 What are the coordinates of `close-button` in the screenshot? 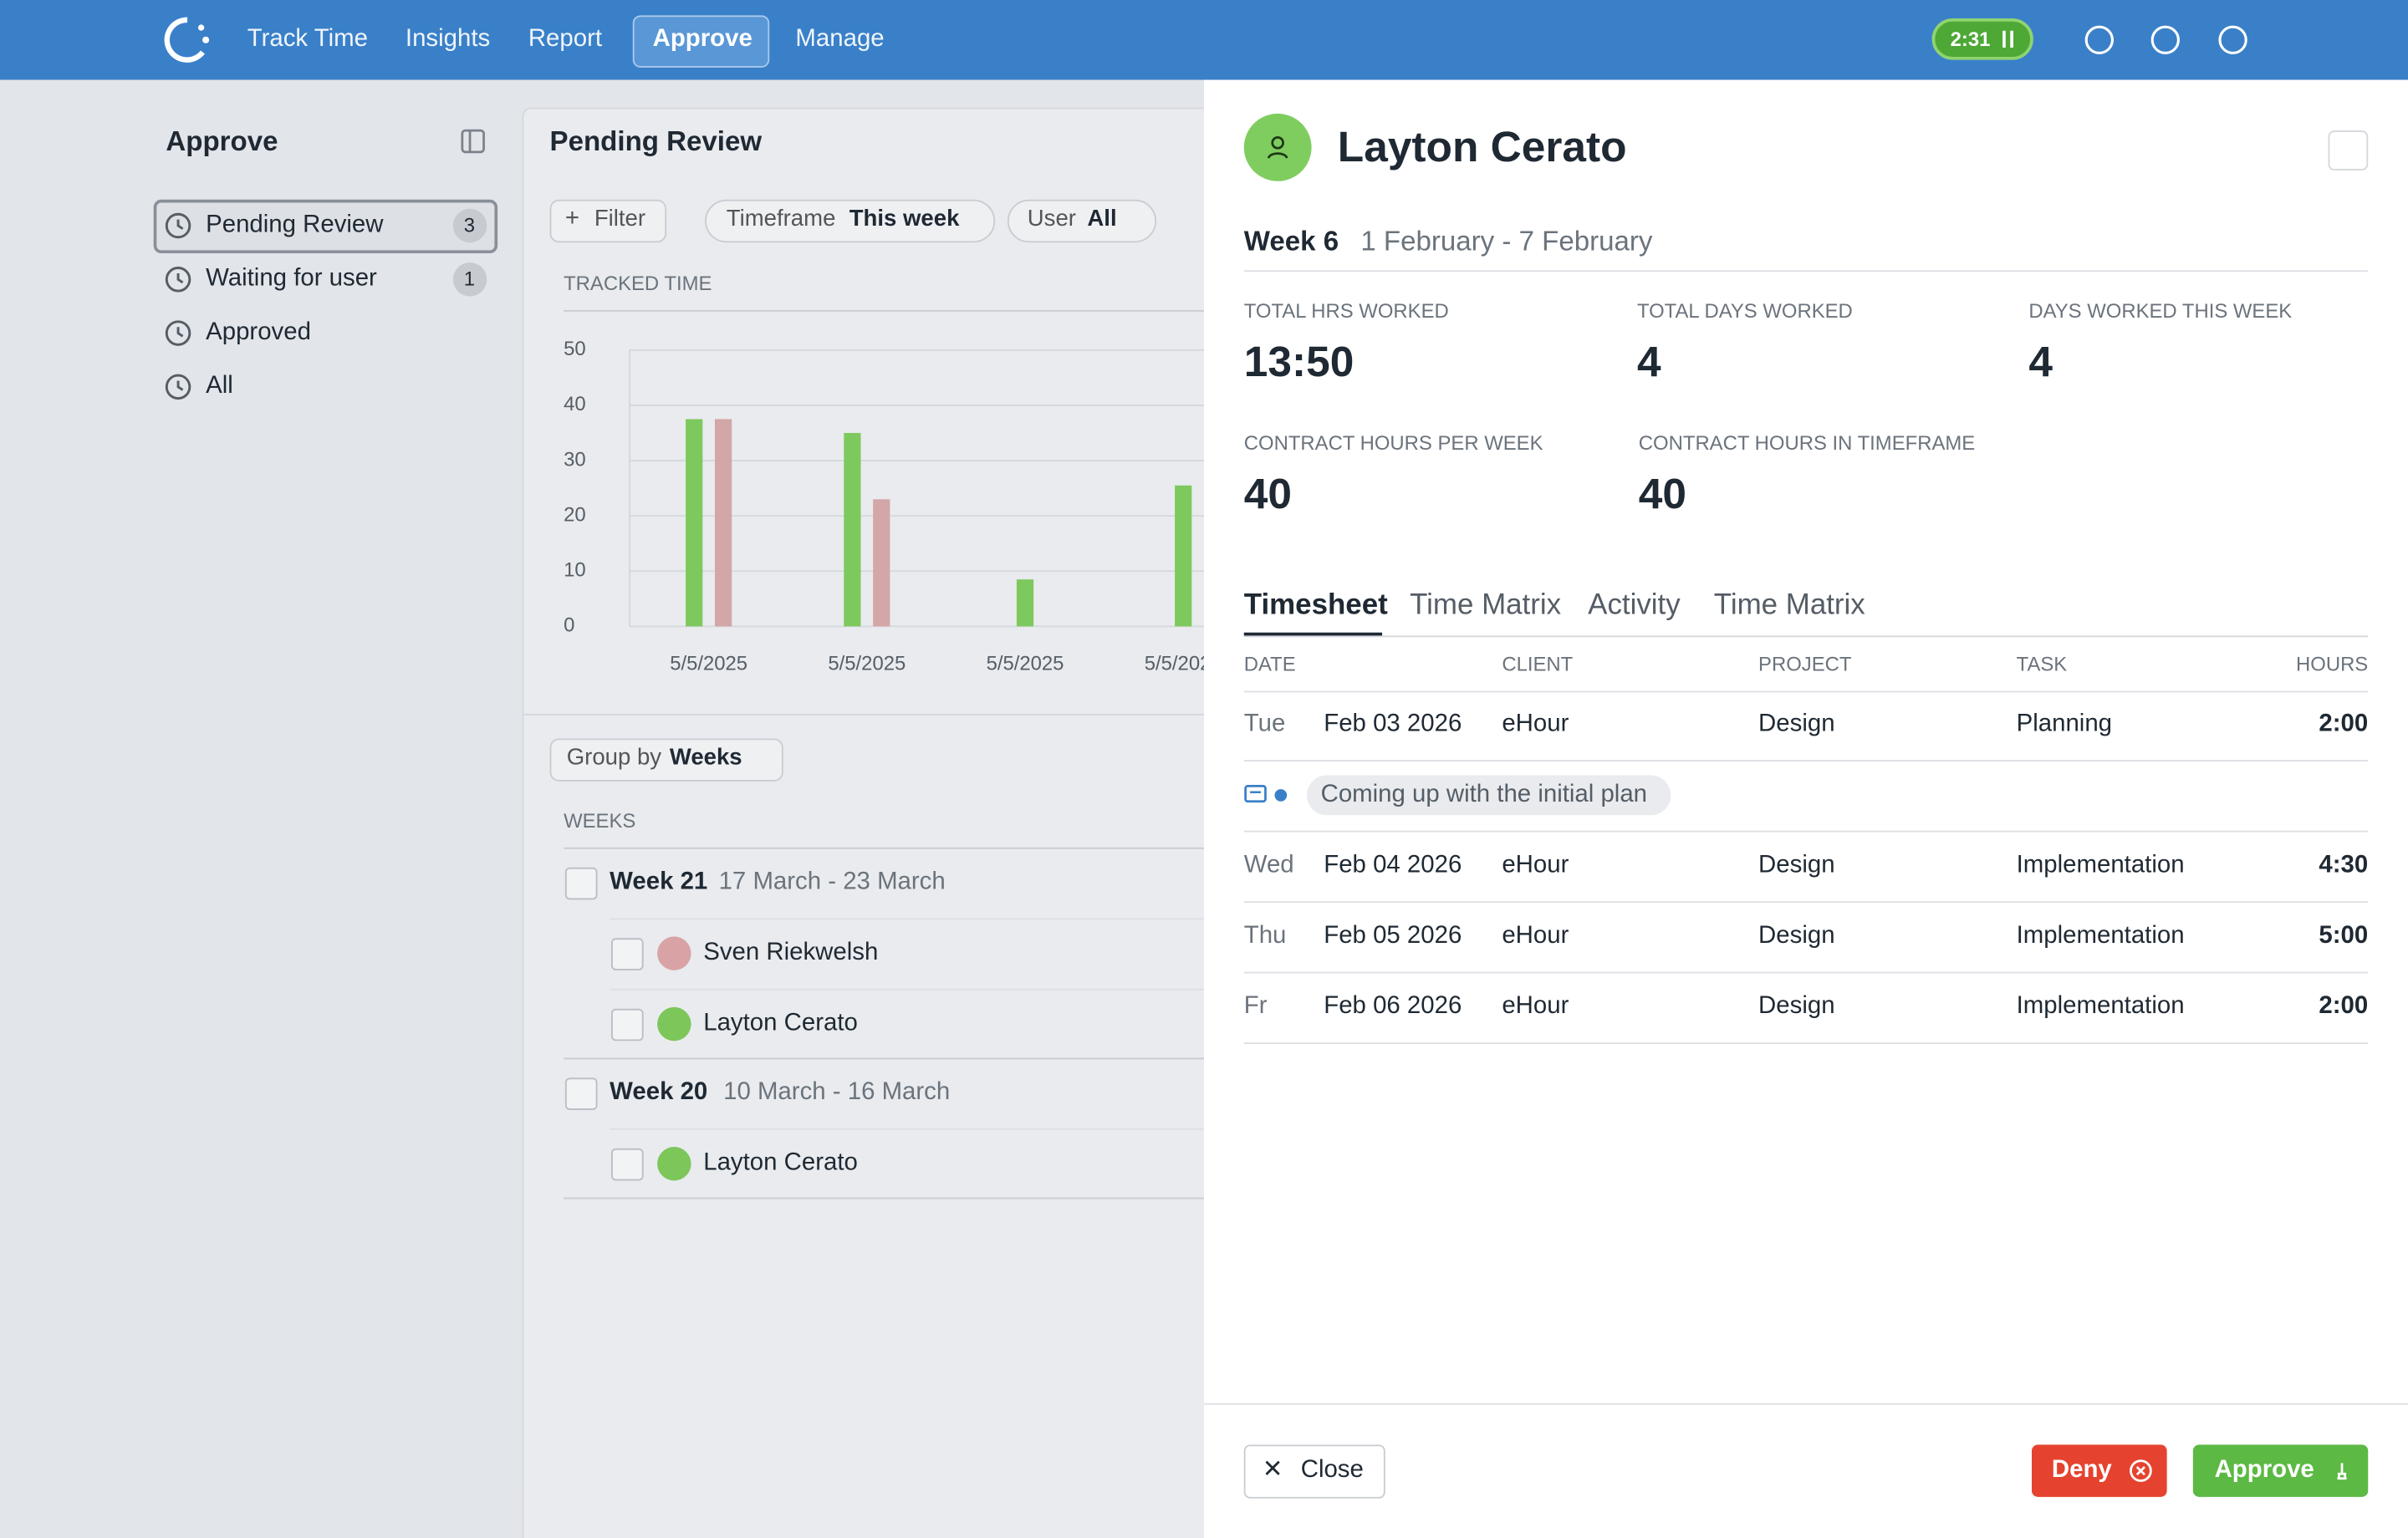 It's located at (1314, 1472).